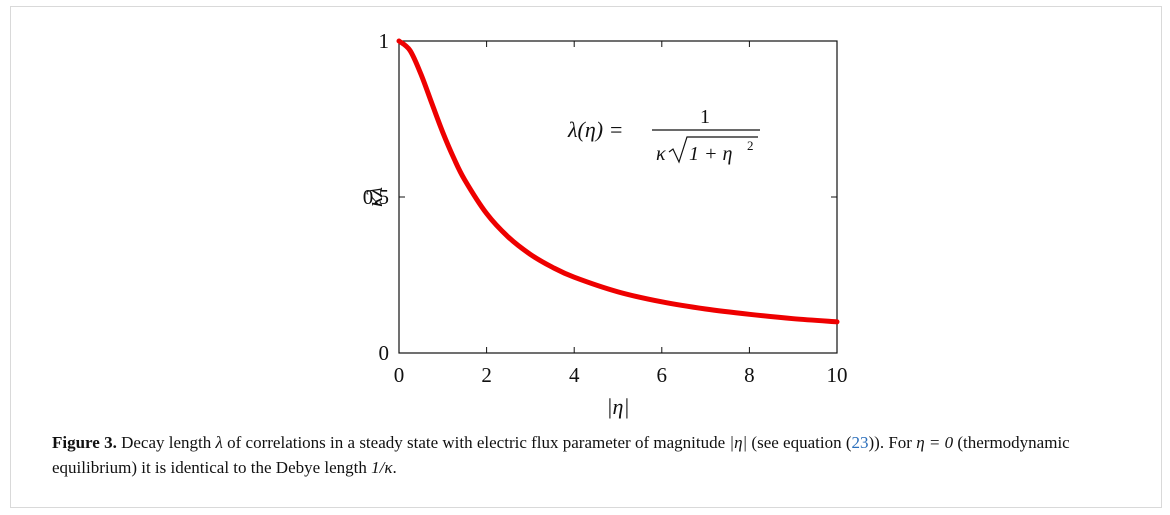 The image size is (1170, 515). I want to click on x-tick-label: 6, so click(662, 375).